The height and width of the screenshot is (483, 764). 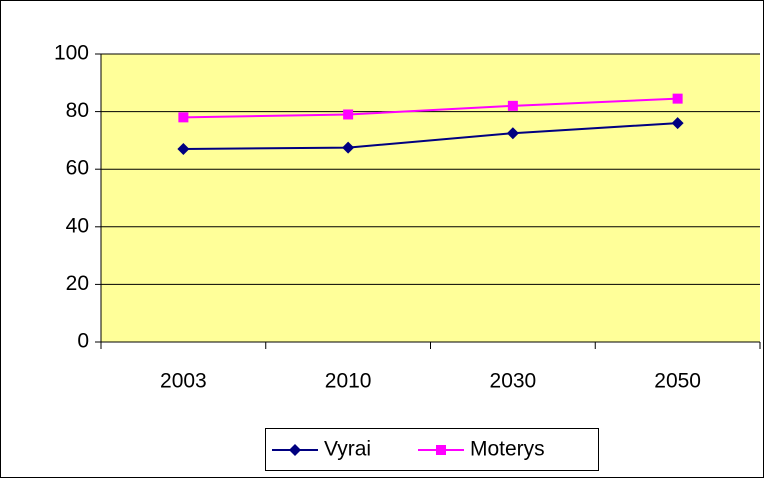 I want to click on y-tick-label: 40, so click(x=77, y=225).